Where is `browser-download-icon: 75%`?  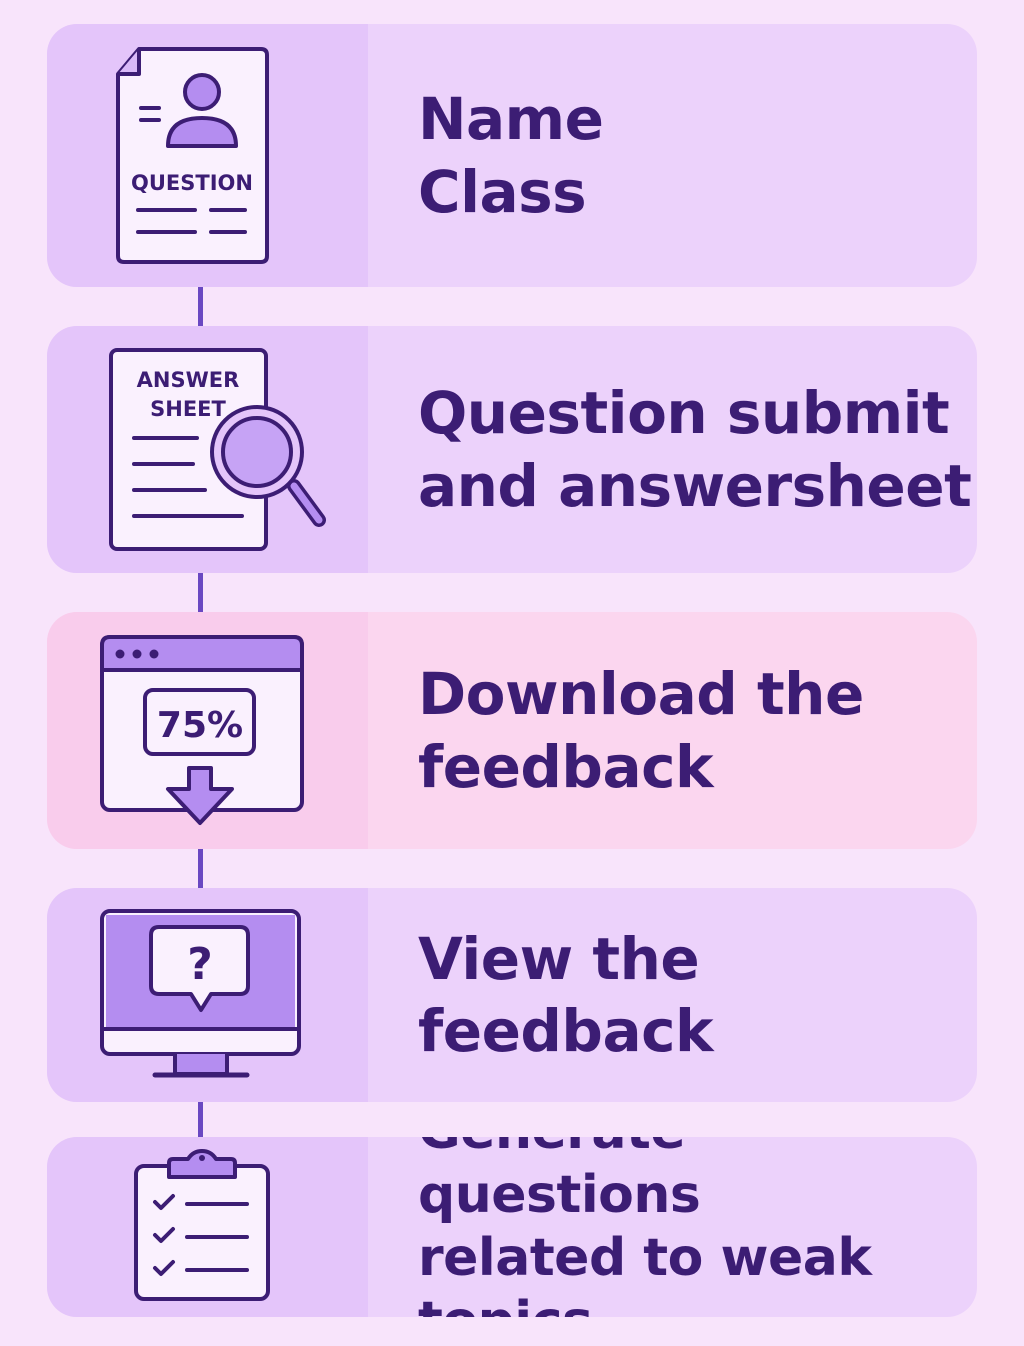
browser-download-icon: 75% is located at coordinates (202, 730).